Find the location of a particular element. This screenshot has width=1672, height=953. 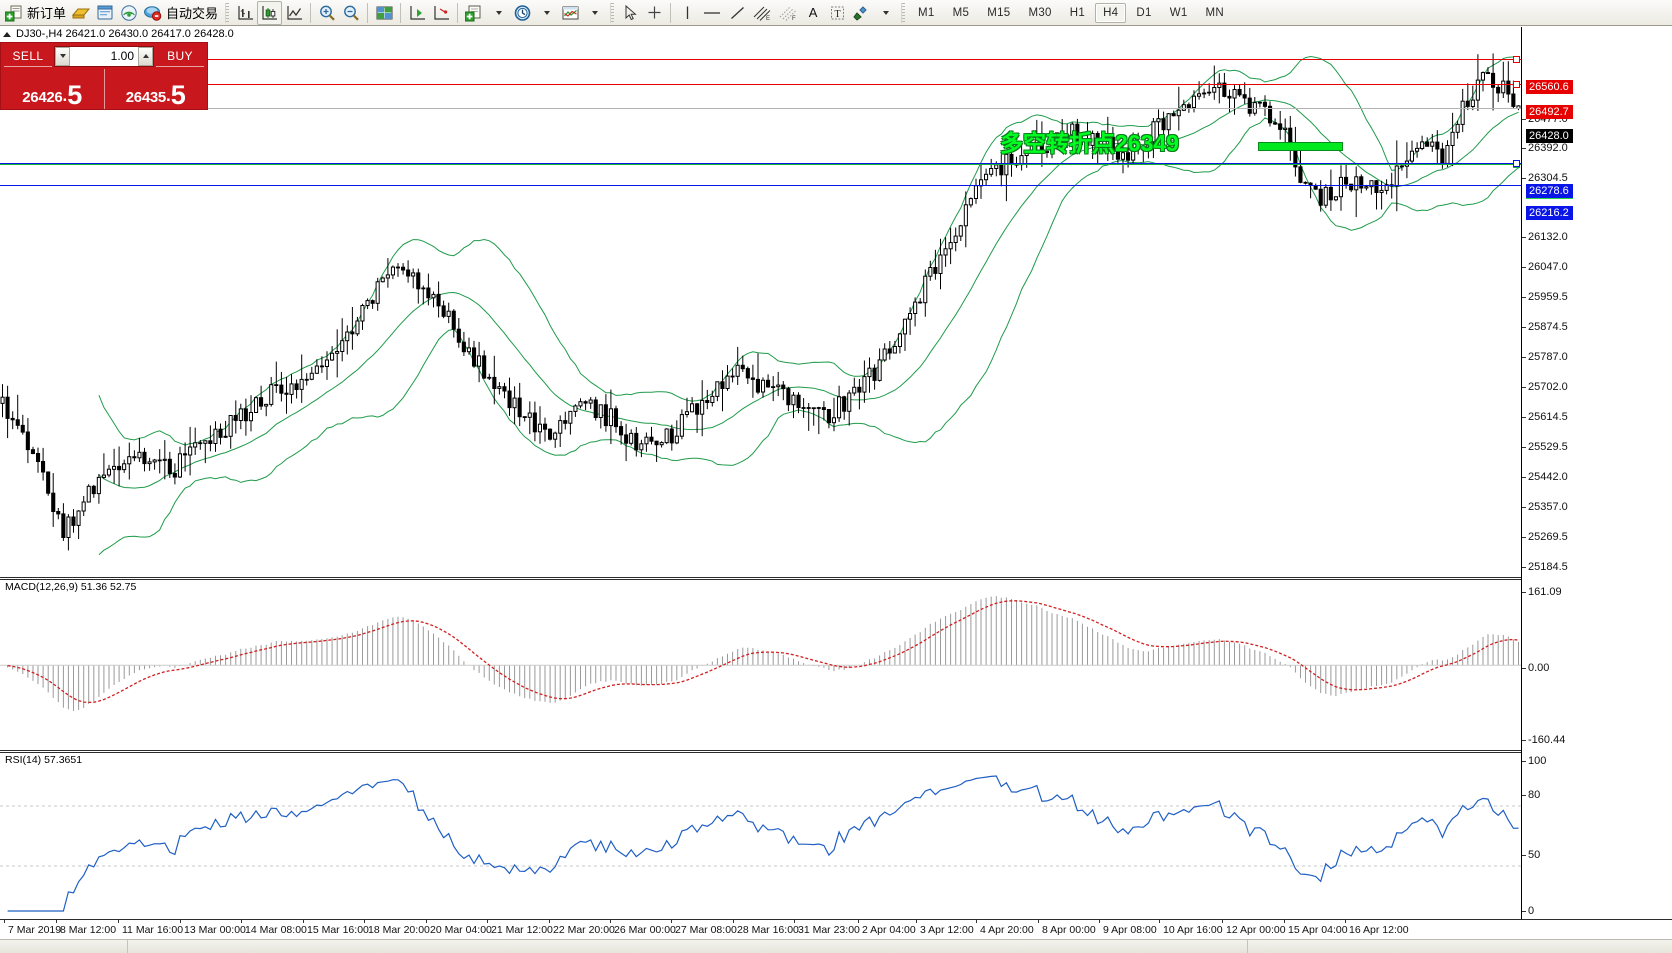

time-axis-label: 31 Mar 23:00 is located at coordinates (827, 927).